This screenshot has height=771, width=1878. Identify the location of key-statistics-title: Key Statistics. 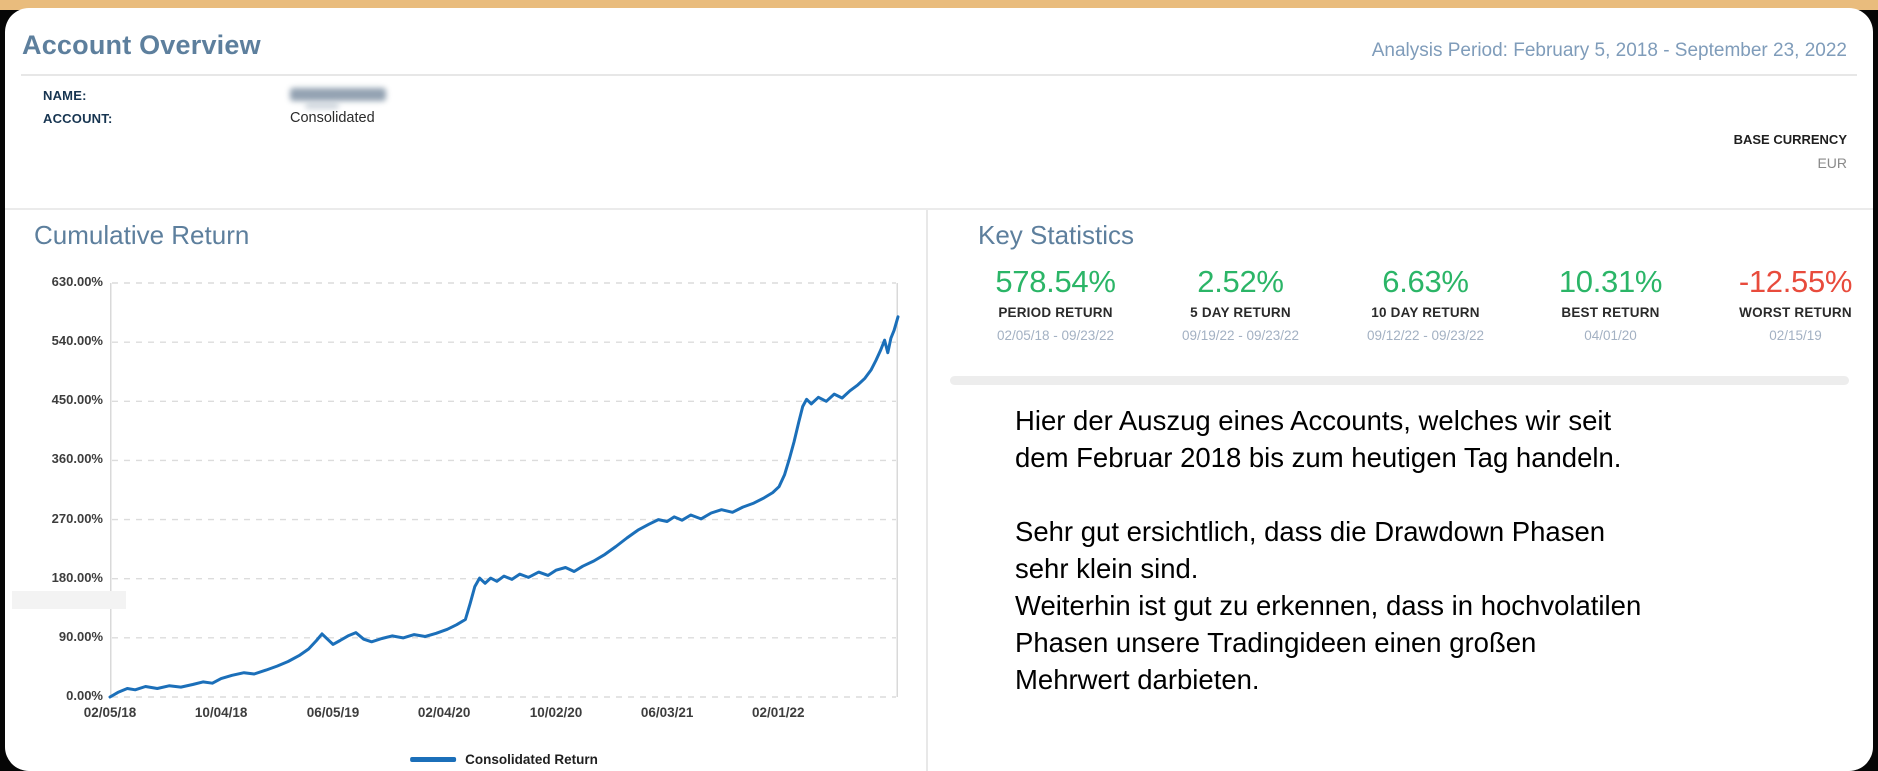
(1056, 235).